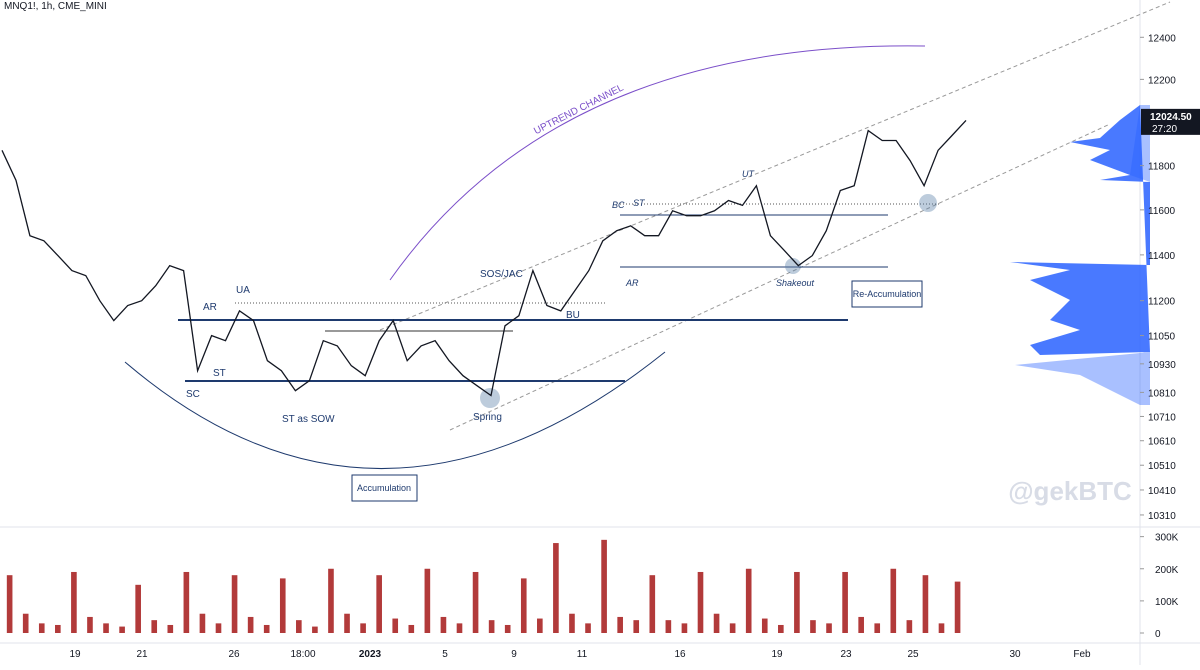  What do you see at coordinates (1082, 654) in the screenshot?
I see `x-tick-label: Feb` at bounding box center [1082, 654].